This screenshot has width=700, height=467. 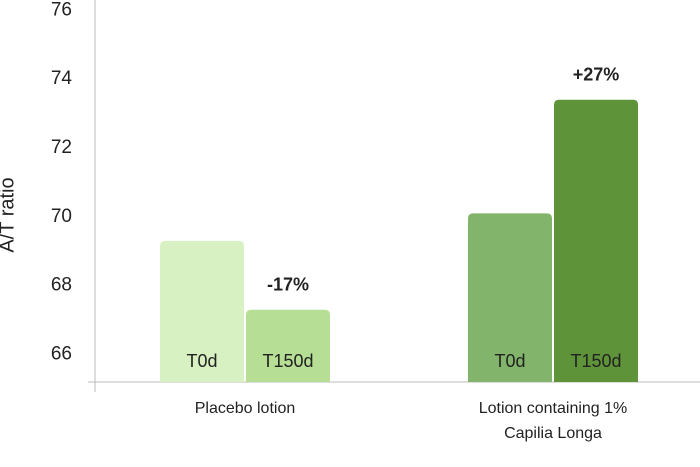 What do you see at coordinates (61, 285) in the screenshot?
I see `y-tick-label: 68` at bounding box center [61, 285].